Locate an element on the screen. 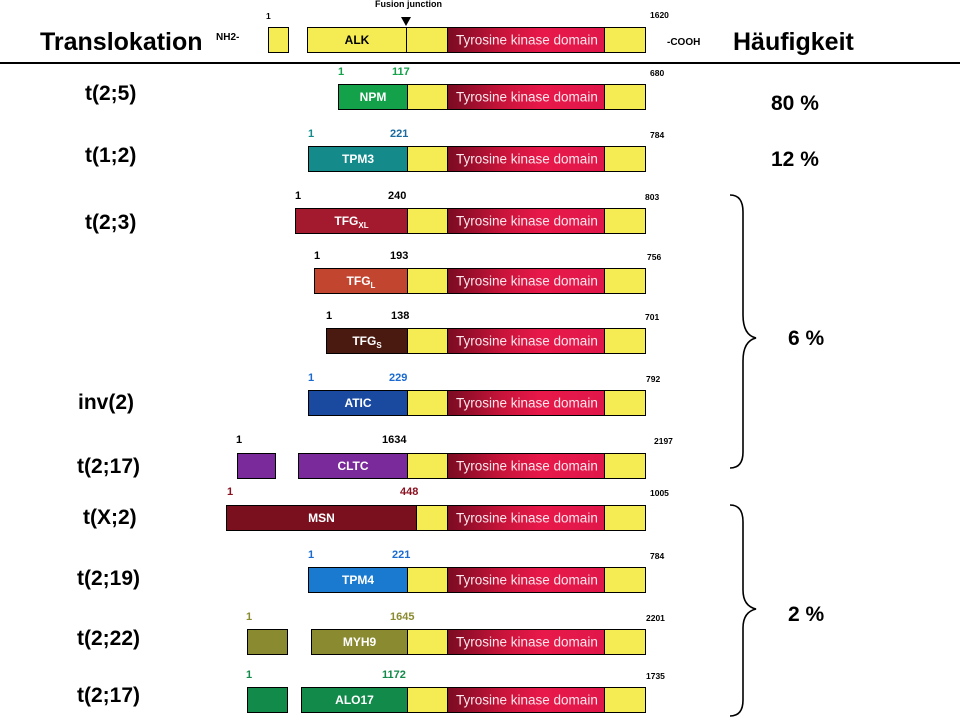  junction-residue-number: 193 is located at coordinates (399, 256).